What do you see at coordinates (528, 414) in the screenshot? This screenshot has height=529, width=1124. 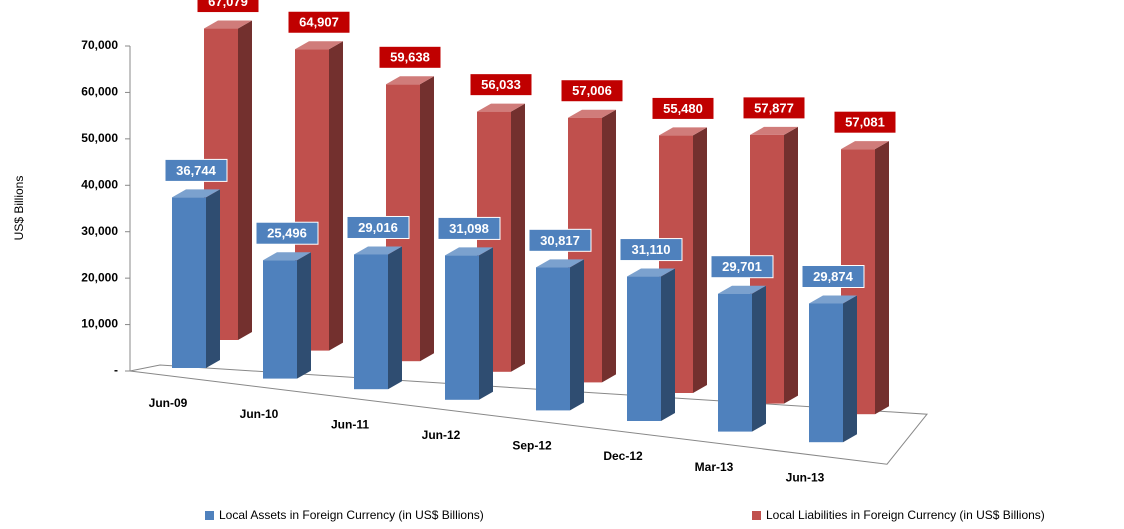 I see `floor` at bounding box center [528, 414].